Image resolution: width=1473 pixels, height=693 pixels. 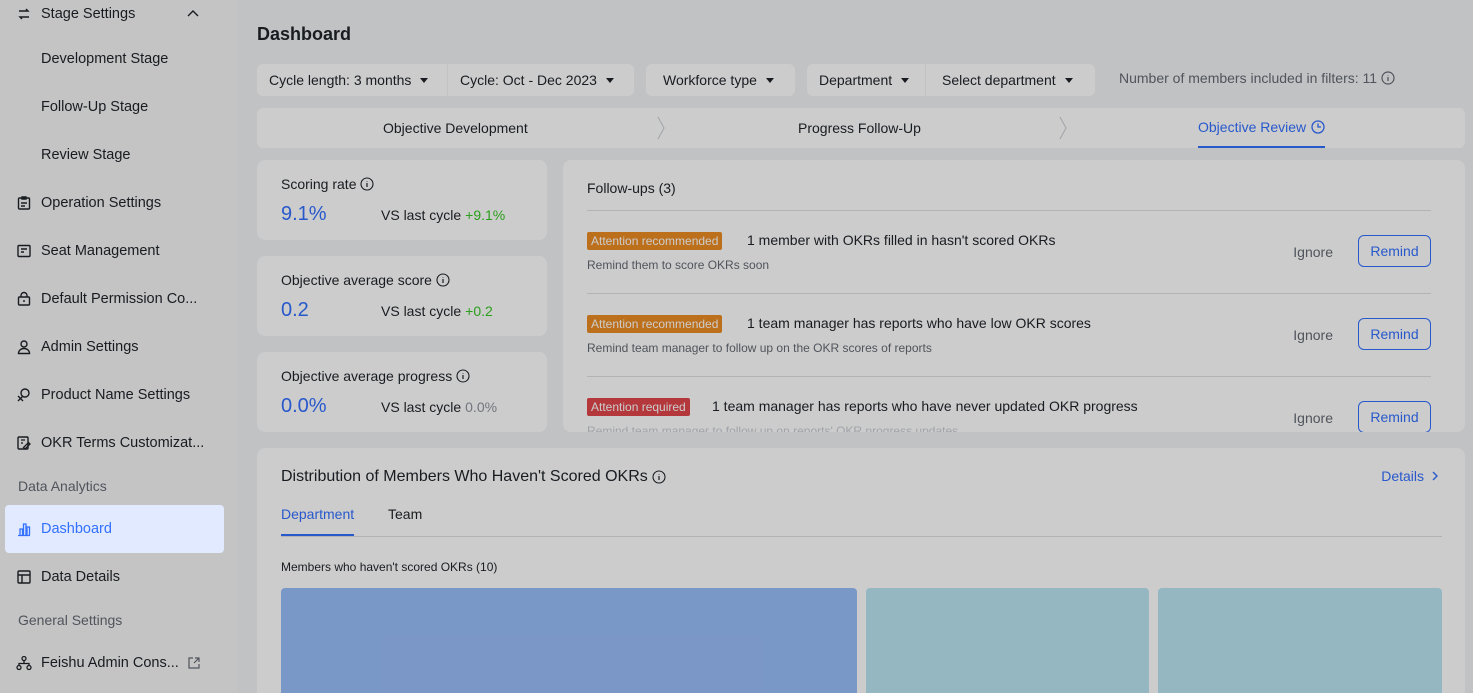 What do you see at coordinates (194, 663) in the screenshot?
I see `external-link-icon` at bounding box center [194, 663].